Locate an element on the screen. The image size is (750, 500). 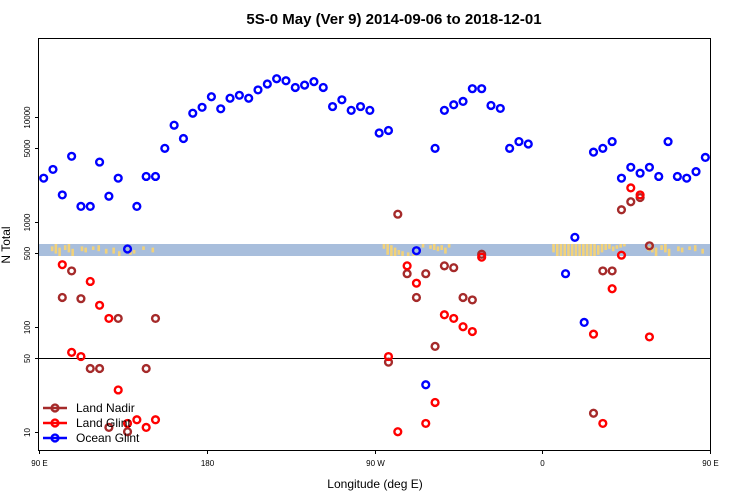
x-axis-ticks: 90 E 180 90 W 0 90 E is located at coordinates (375, 459).